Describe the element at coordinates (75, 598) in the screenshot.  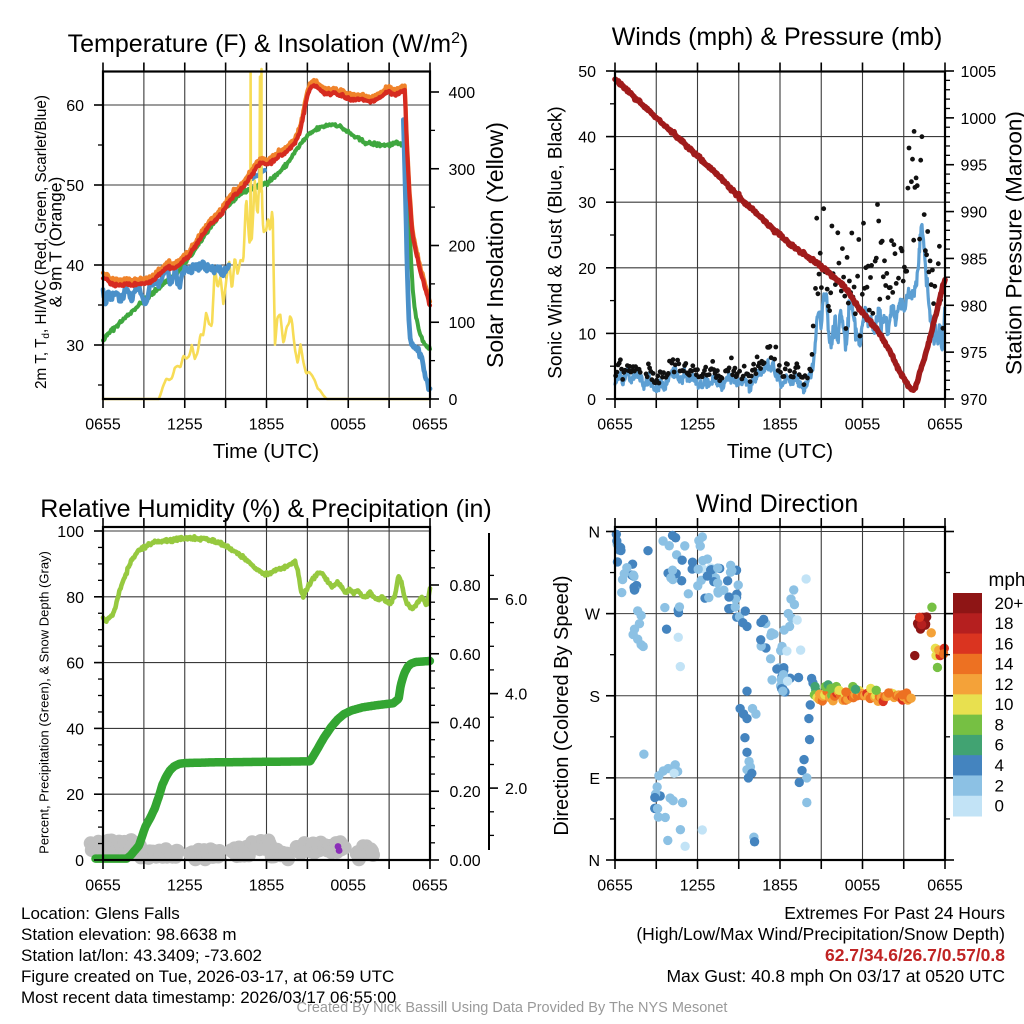
I see `svg-text: 80` at that location.